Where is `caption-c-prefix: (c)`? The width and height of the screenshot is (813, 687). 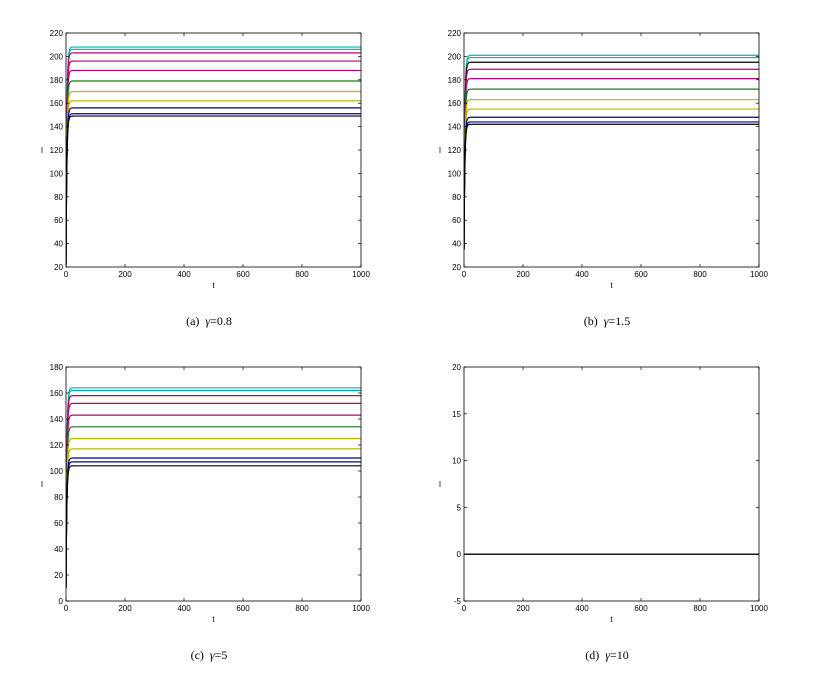
caption-c-prefix: (c) is located at coordinates (197, 655).